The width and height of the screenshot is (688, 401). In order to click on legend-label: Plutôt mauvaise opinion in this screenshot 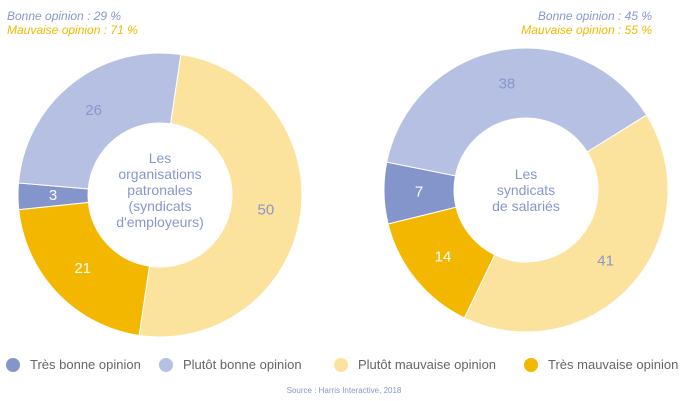, I will do `click(427, 364)`.